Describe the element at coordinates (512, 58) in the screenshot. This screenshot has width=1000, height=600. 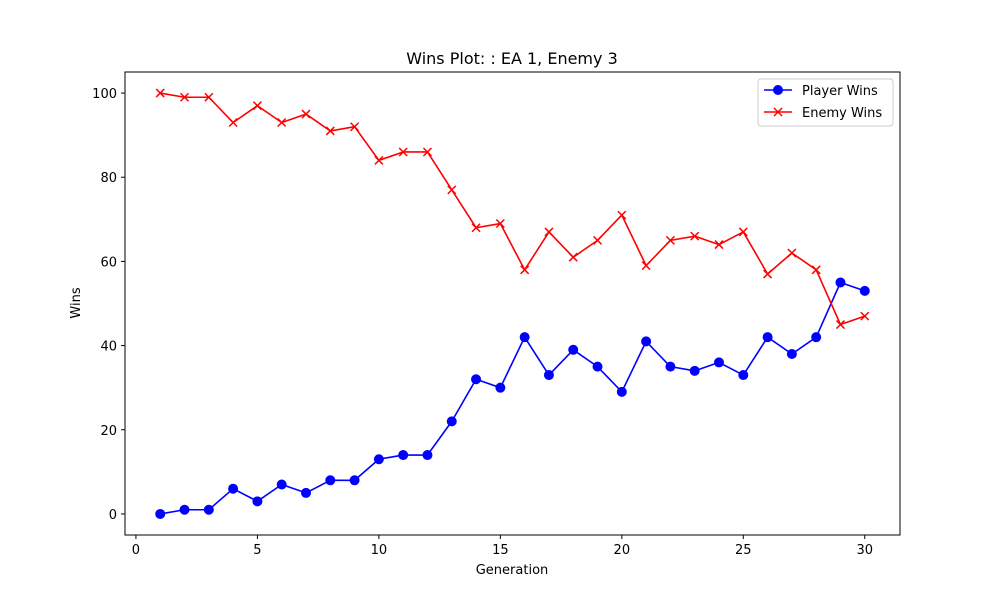
I see `chart-title: Wins Plot: : EA 1, Enemy 3` at that location.